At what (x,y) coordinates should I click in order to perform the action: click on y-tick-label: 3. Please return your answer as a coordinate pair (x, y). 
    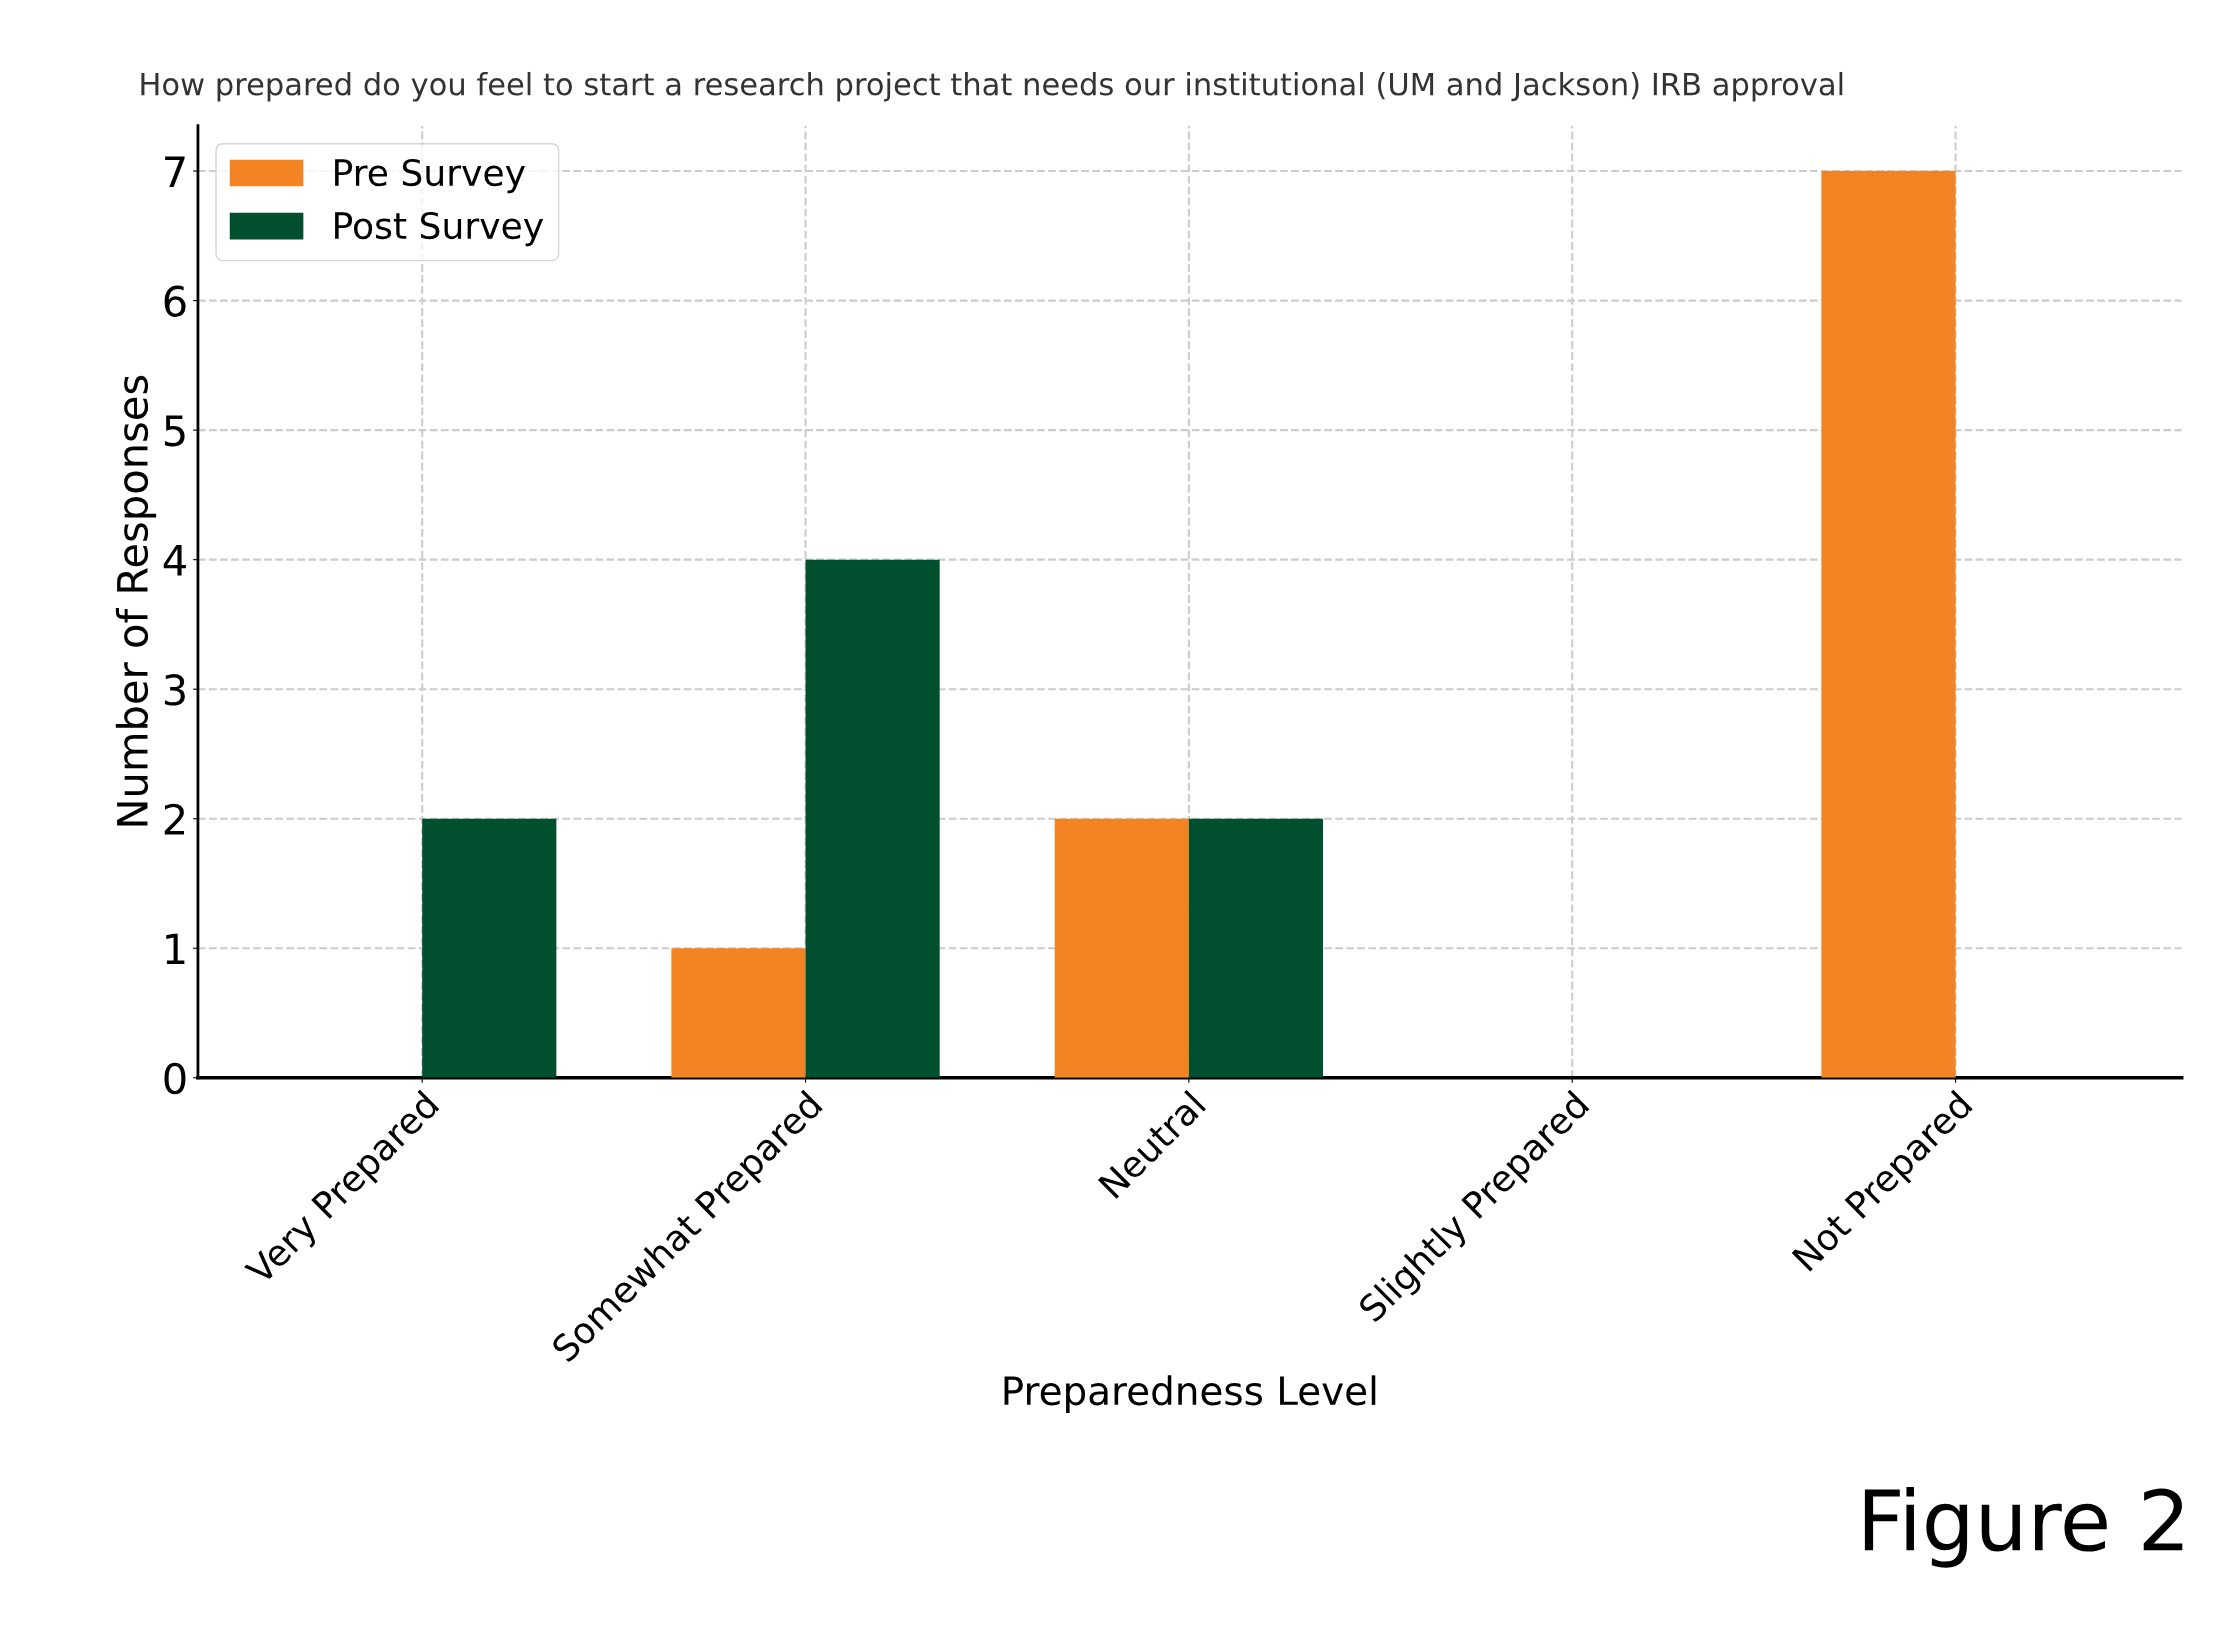
    Looking at the image, I should click on (174, 690).